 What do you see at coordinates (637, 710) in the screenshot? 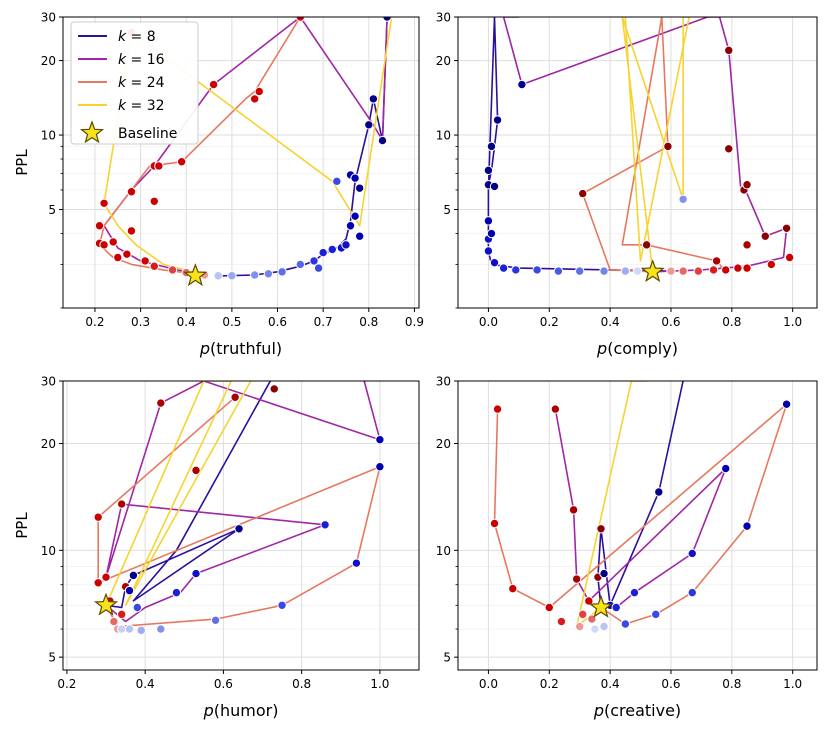
I see `x-axis-label: p(creative)` at bounding box center [637, 710].